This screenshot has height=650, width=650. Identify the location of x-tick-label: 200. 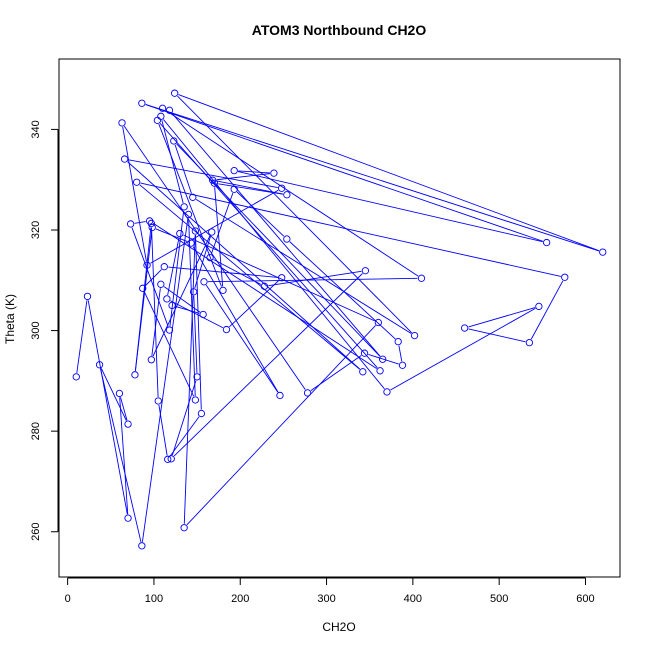
(240, 599).